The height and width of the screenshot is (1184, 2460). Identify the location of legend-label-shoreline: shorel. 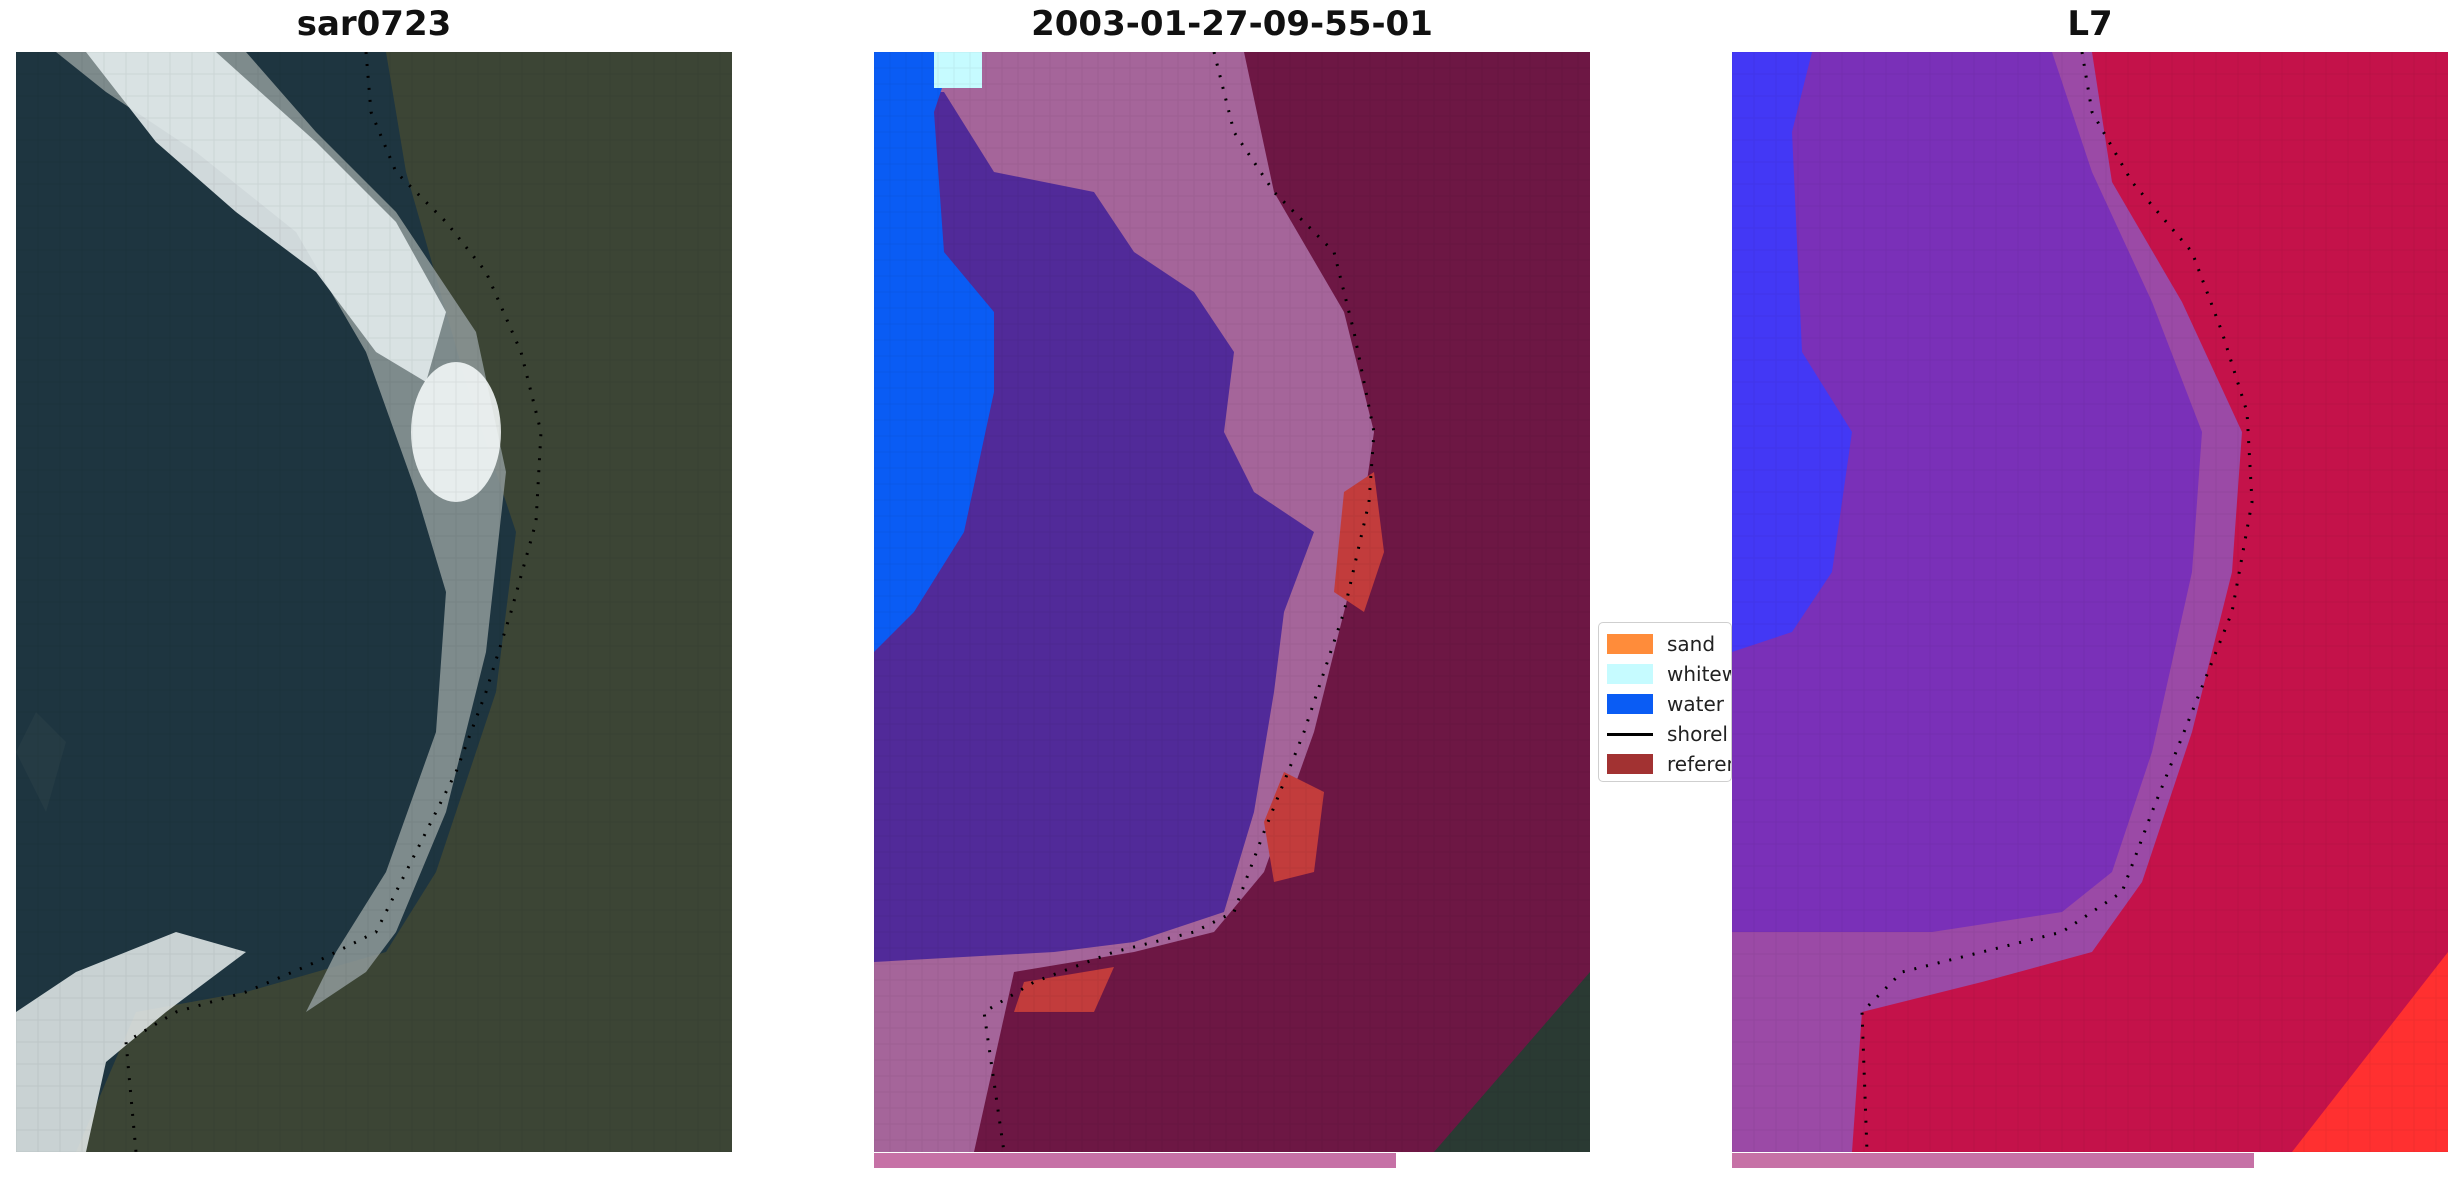
(1697, 734).